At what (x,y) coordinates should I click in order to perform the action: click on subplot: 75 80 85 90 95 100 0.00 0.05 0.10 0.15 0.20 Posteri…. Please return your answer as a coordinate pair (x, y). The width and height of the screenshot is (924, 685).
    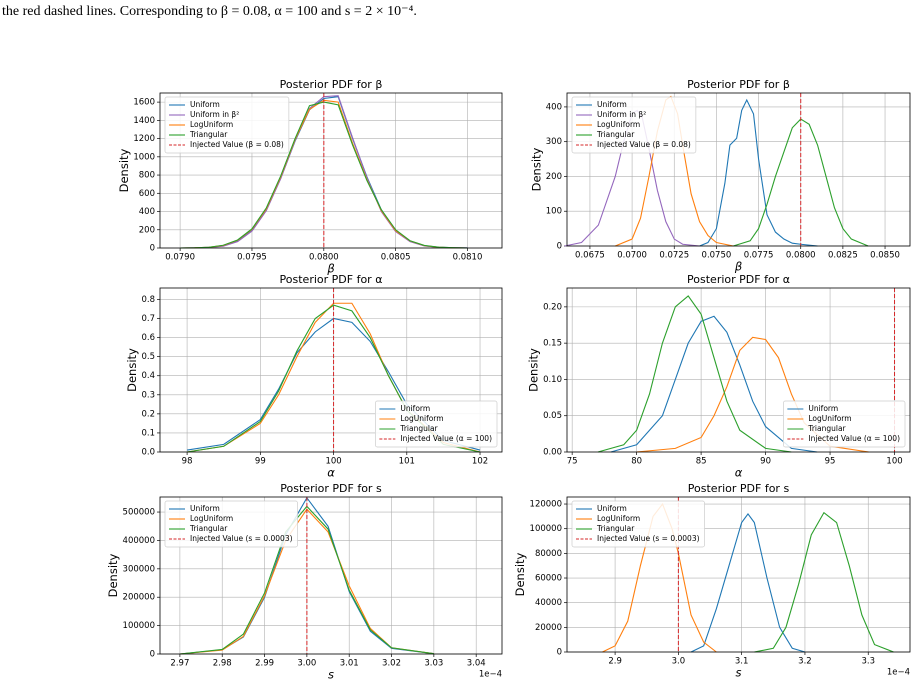
    Looking at the image, I should click on (719, 376).